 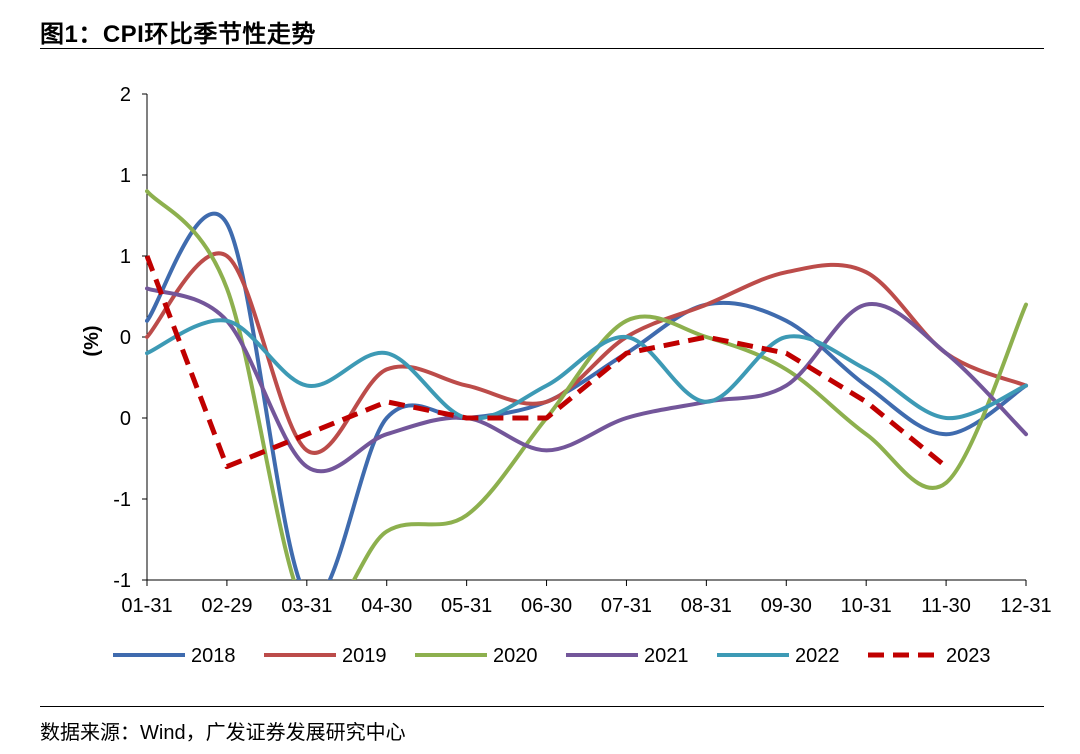 I want to click on x-tick-label: 06-30, so click(x=546, y=606).